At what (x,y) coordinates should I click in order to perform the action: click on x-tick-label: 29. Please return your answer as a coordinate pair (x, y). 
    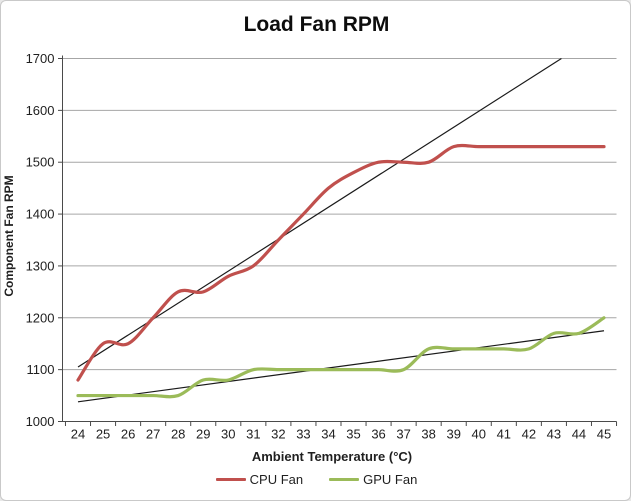
    Looking at the image, I should click on (203, 434).